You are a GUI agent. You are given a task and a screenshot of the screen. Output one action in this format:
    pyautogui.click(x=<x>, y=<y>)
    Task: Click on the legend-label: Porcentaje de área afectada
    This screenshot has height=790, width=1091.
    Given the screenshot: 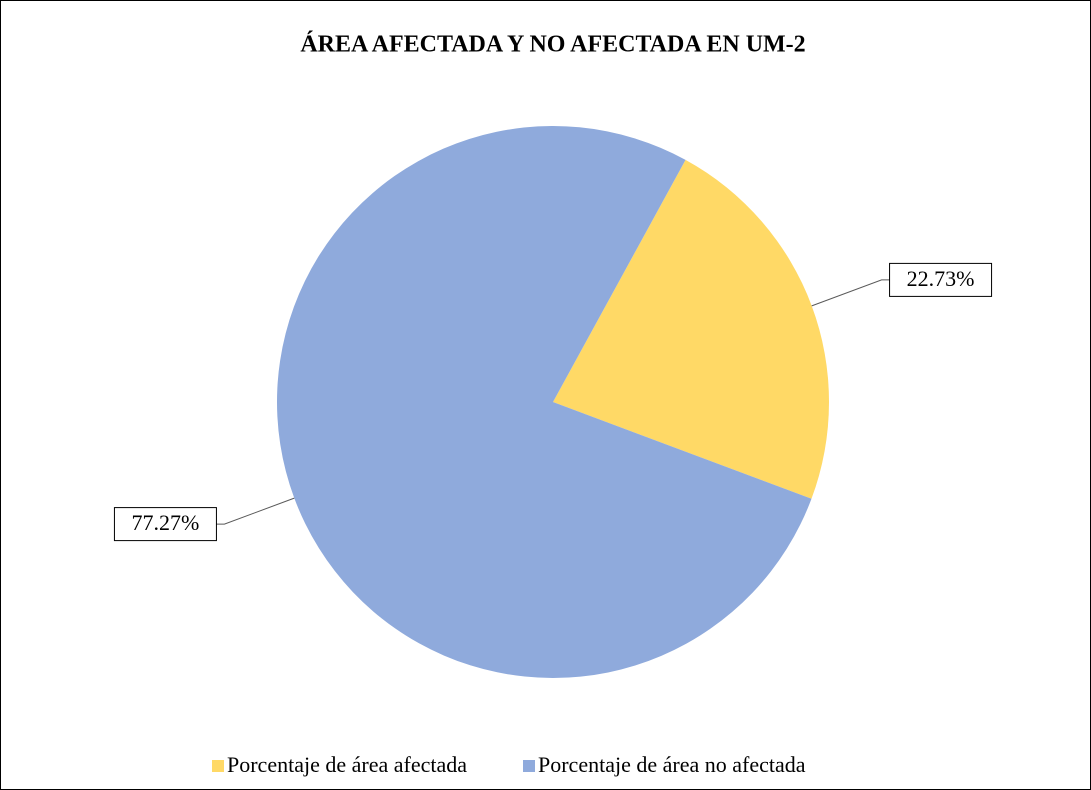 What is the action you would take?
    pyautogui.click(x=347, y=764)
    